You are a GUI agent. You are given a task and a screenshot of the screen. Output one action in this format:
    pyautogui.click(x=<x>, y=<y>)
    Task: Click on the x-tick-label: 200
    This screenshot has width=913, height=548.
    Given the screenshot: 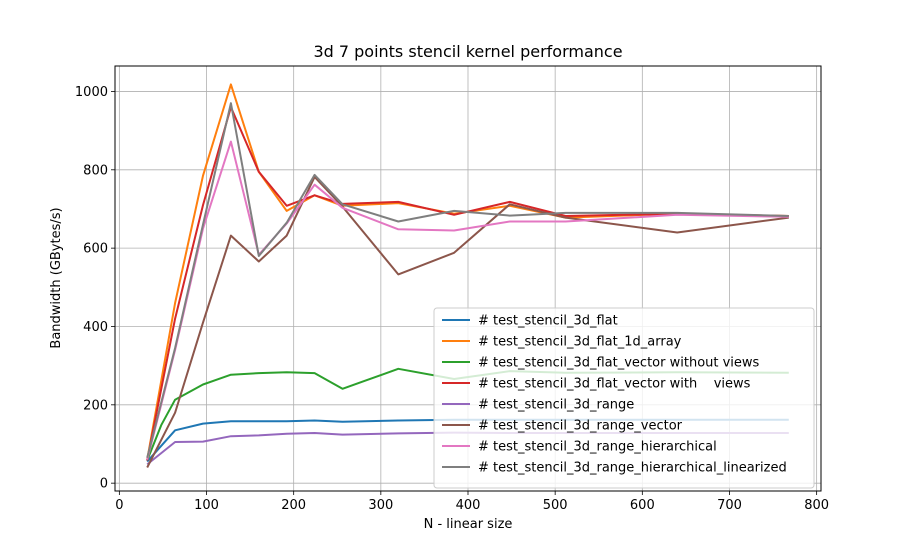 What is the action you would take?
    pyautogui.click(x=293, y=505)
    